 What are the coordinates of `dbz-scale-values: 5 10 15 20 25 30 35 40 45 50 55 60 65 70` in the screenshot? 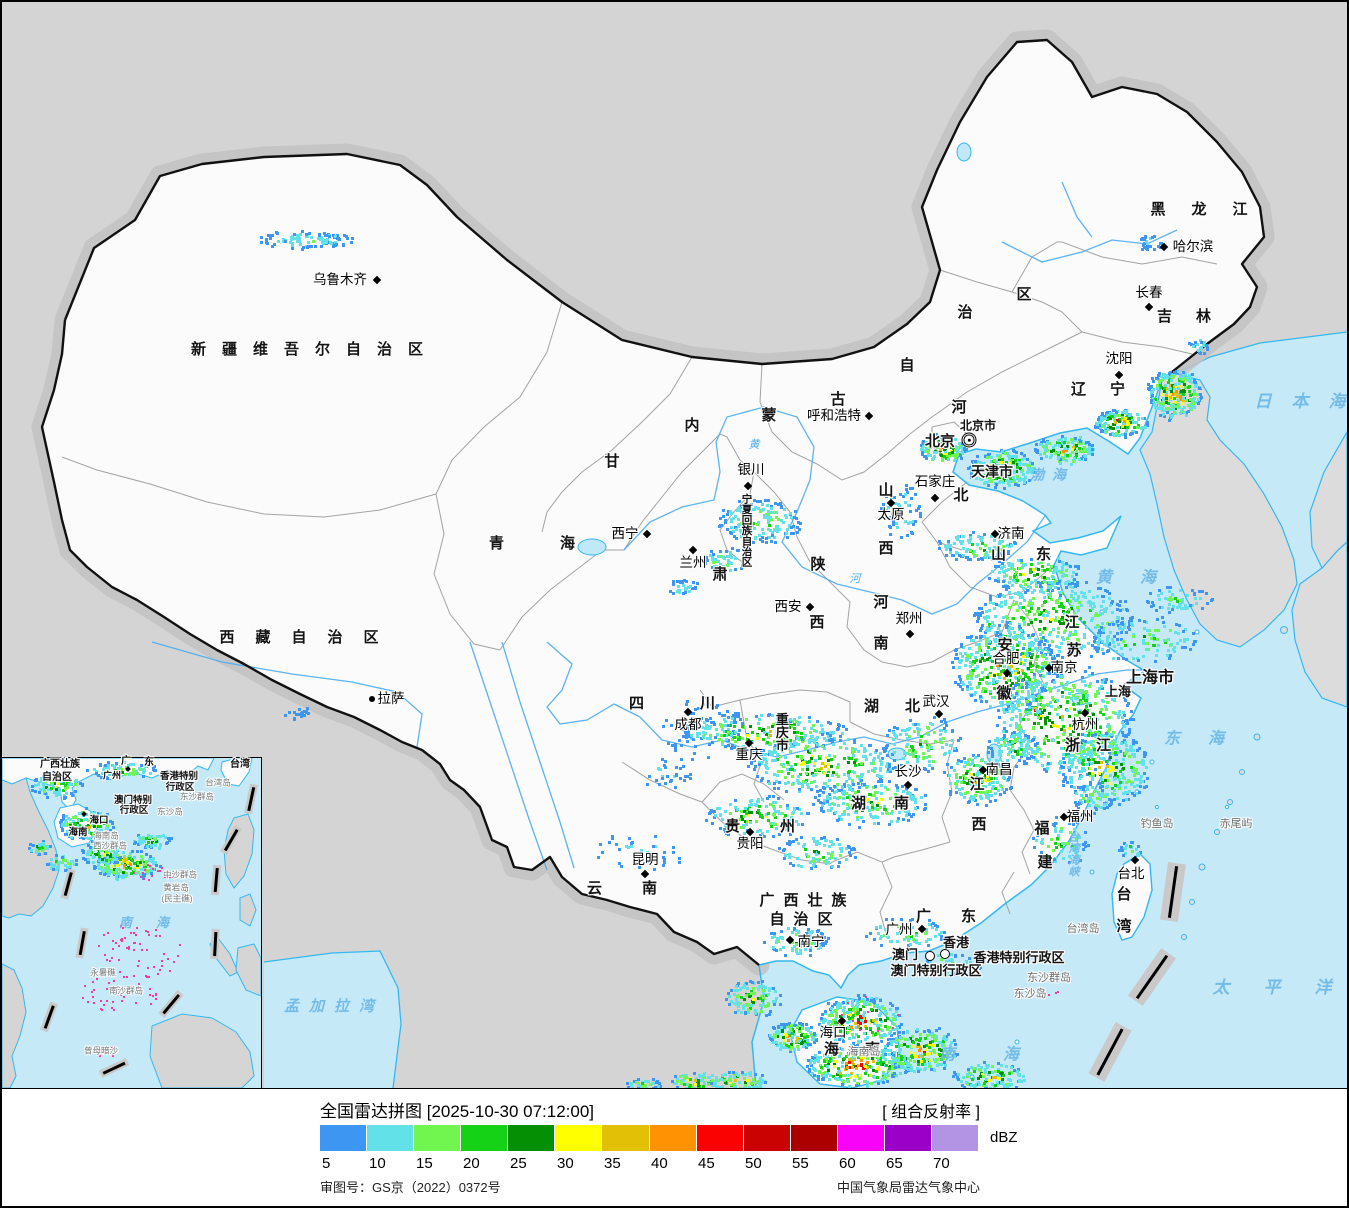 It's located at (660, 1164).